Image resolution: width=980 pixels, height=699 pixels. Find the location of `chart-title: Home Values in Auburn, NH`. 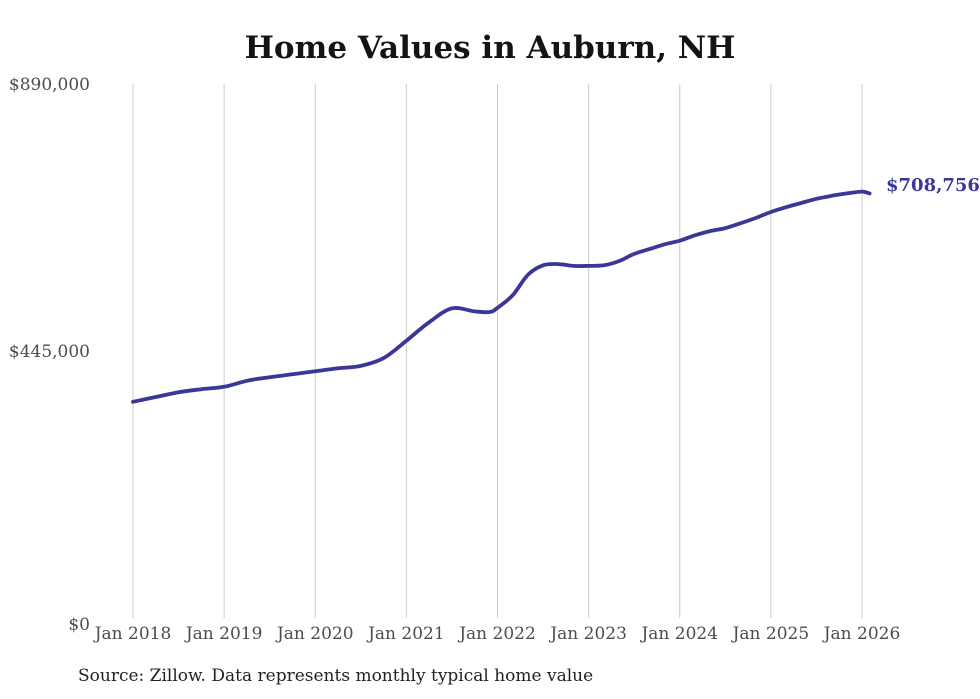

chart-title: Home Values in Auburn, NH is located at coordinates (490, 48).